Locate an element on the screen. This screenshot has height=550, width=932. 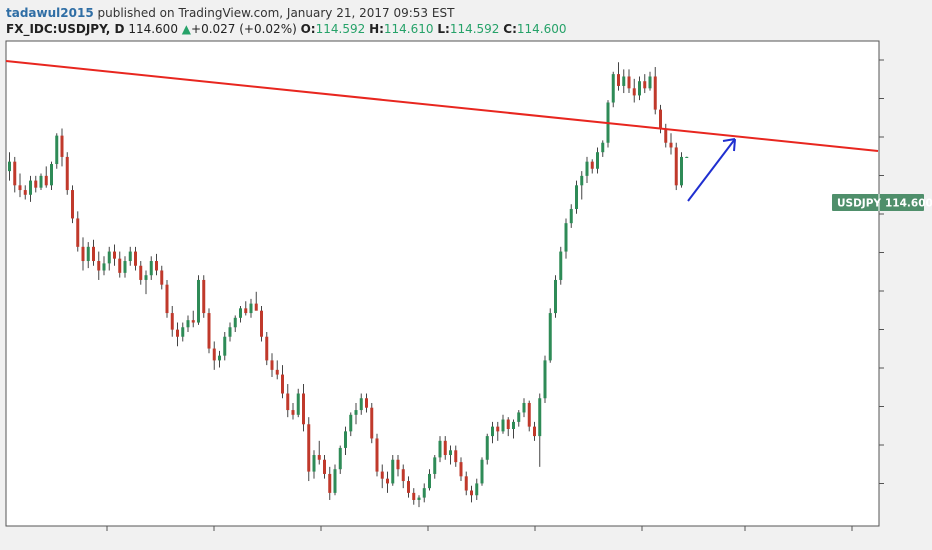
open-value: 114.592 is located at coordinates (340, 29).